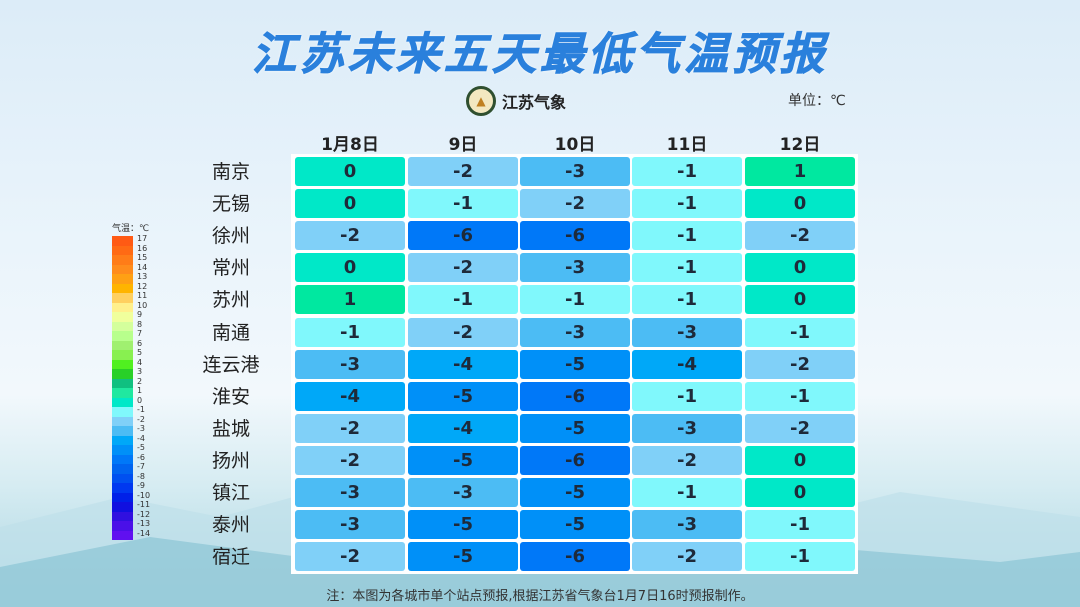  Describe the element at coordinates (142, 248) in the screenshot. I see `legend-label: 16` at that location.